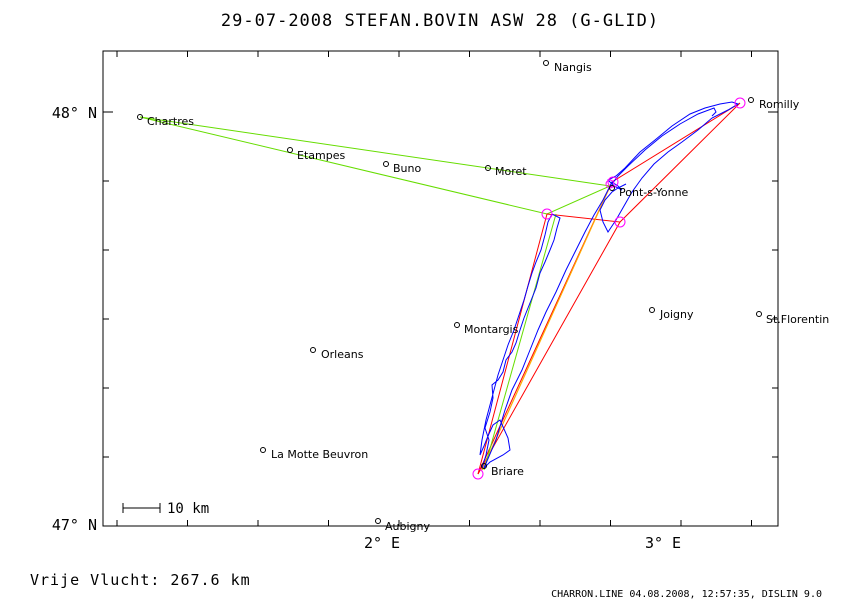 The width and height of the screenshot is (853, 603). I want to click on town-orleans: Orleans, so click(337, 354).